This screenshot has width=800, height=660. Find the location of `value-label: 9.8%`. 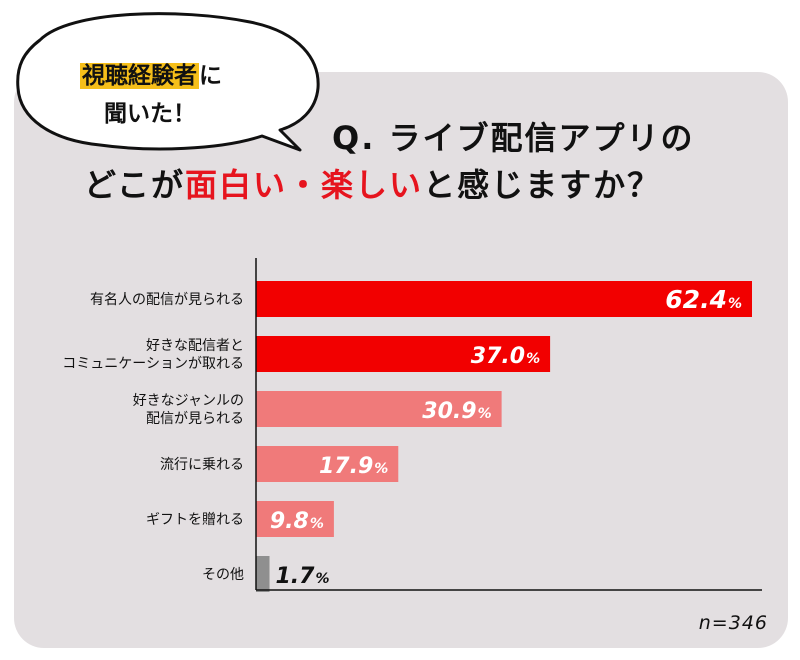

value-label: 9.8% is located at coordinates (297, 521).